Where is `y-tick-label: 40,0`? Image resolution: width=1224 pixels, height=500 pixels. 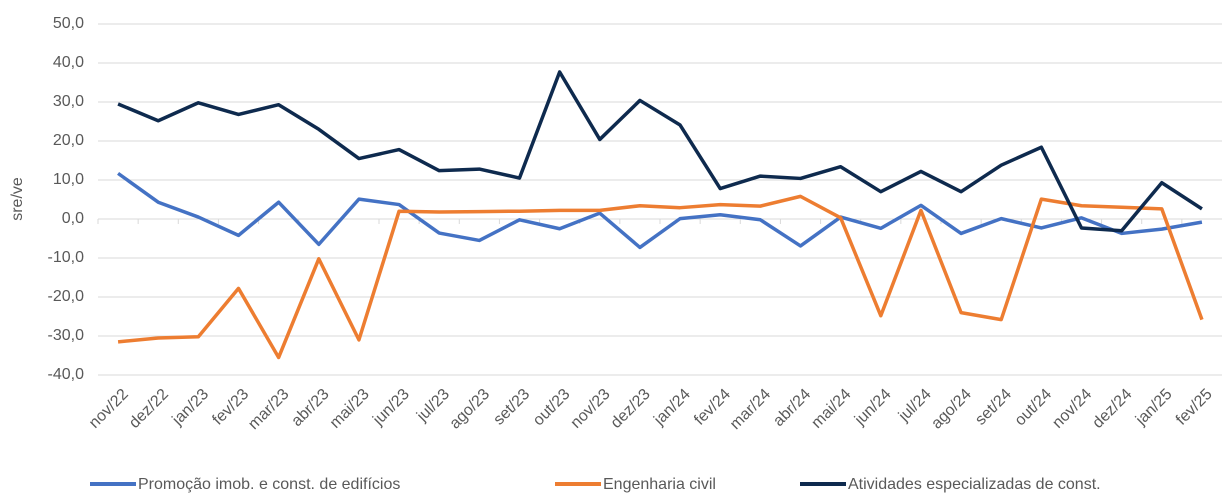 y-tick-label: 40,0 is located at coordinates (68, 62).